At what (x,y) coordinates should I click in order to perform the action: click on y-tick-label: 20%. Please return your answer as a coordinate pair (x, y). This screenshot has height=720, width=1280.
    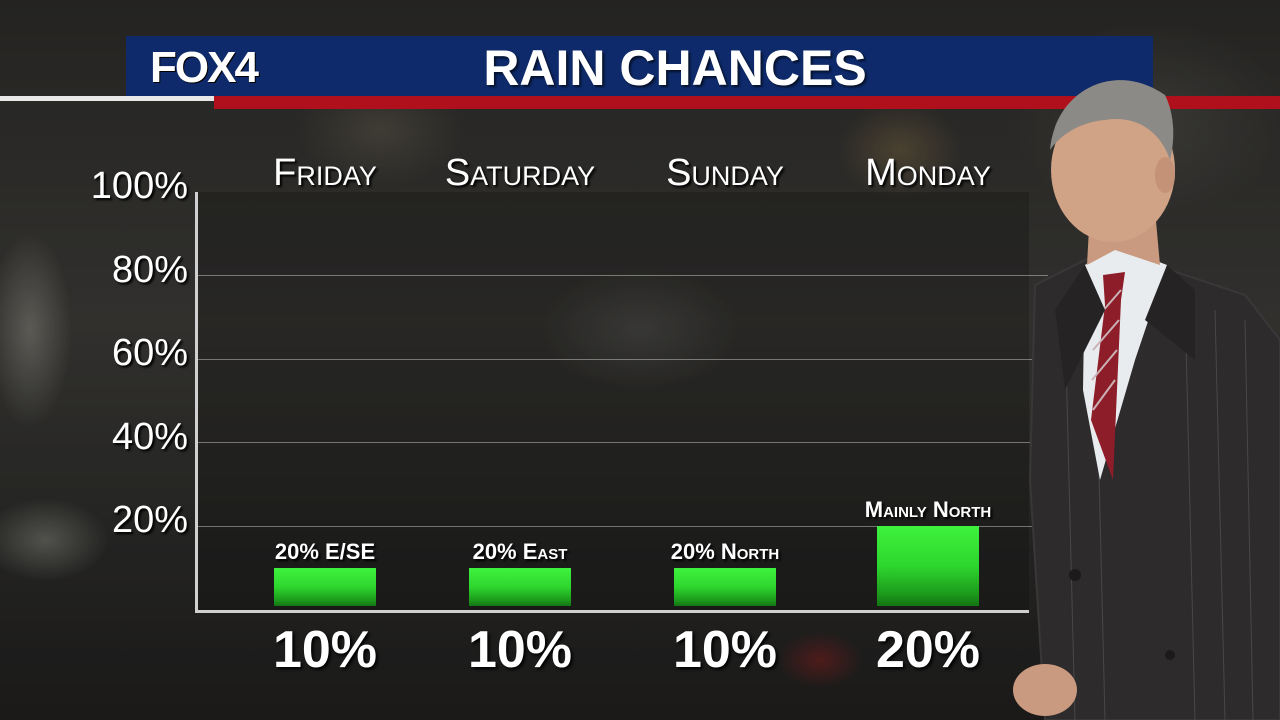
    Looking at the image, I should click on (149, 520).